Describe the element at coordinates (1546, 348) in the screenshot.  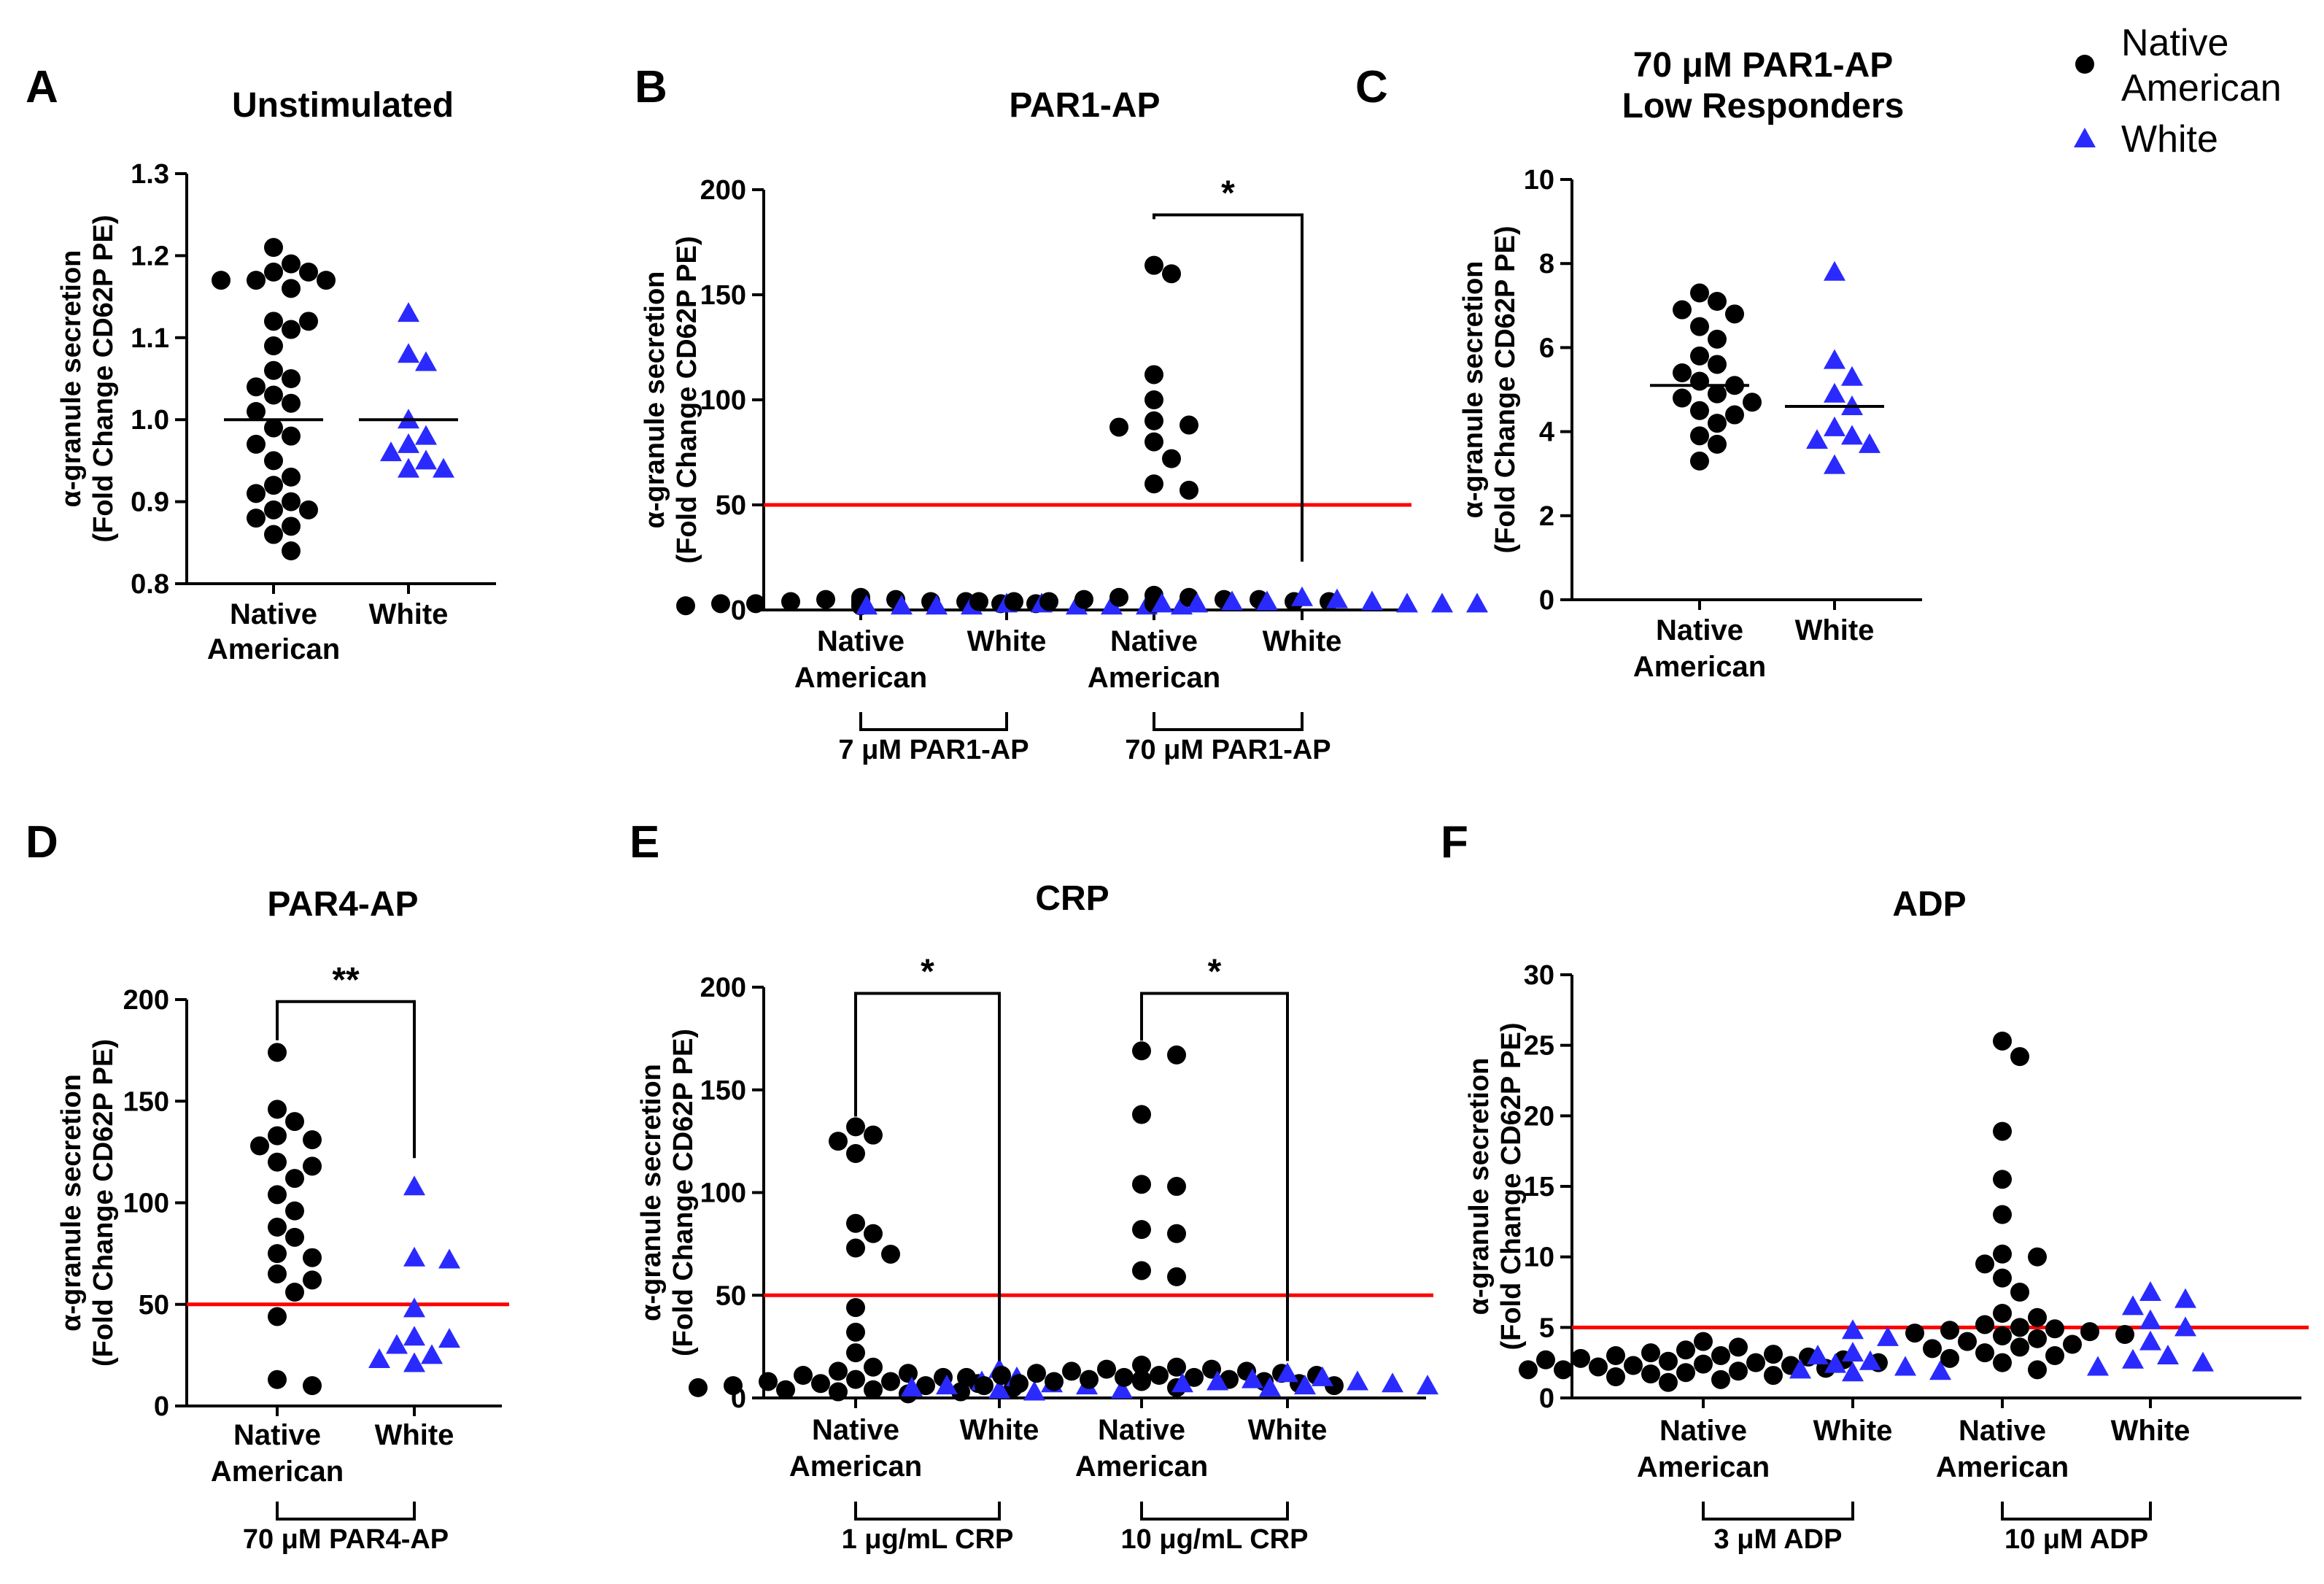
I see `y-tick-label: 6` at that location.